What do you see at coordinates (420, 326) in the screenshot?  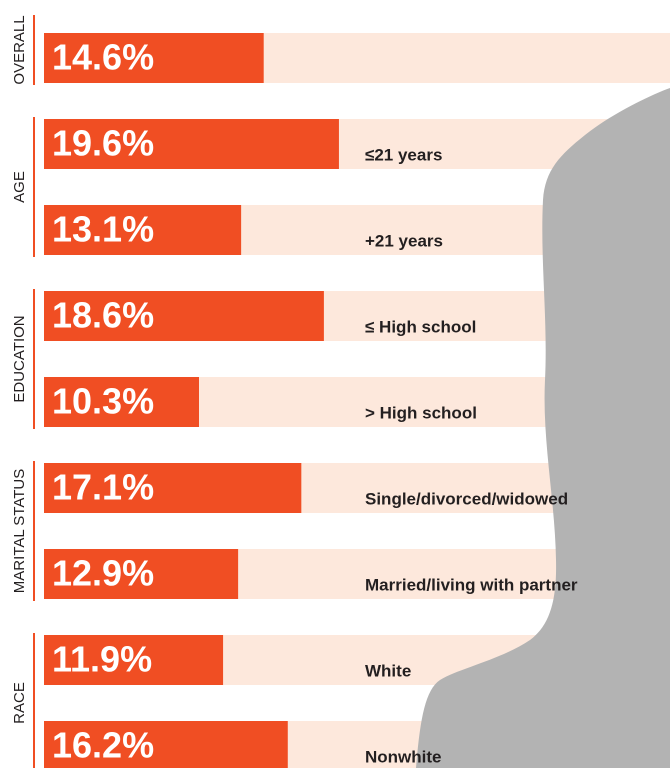 I see `category-label: ≤ High school` at bounding box center [420, 326].